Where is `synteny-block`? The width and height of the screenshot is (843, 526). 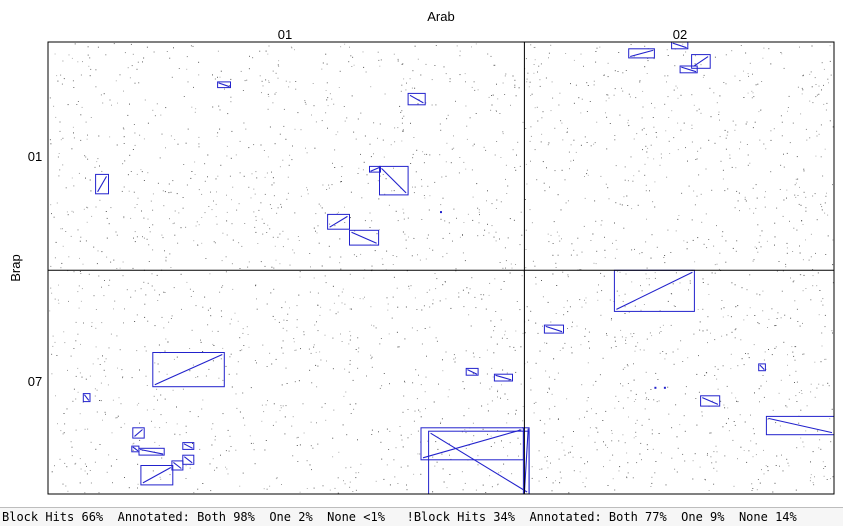 synteny-block is located at coordinates (554, 329).